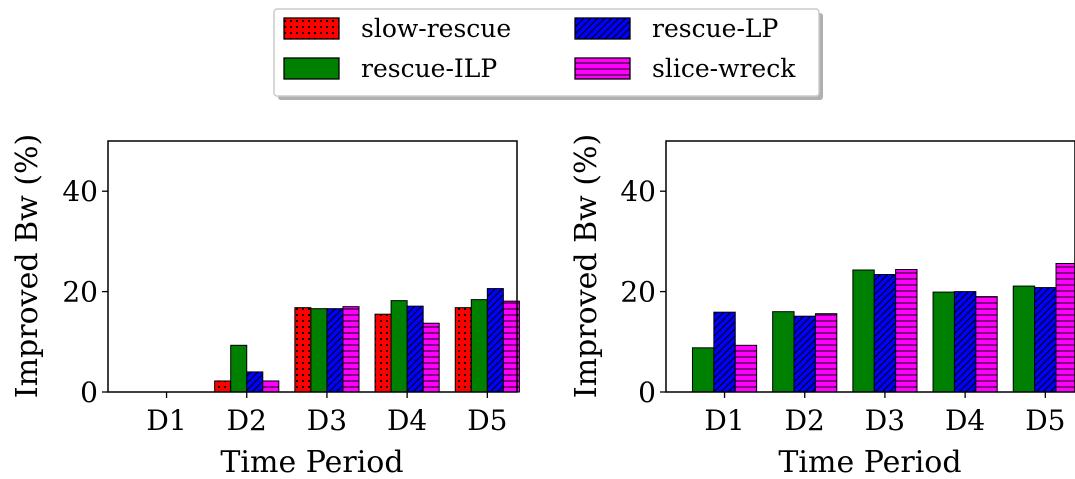  I want to click on y-ticks-right: 0 20 40, so click(643, 292).